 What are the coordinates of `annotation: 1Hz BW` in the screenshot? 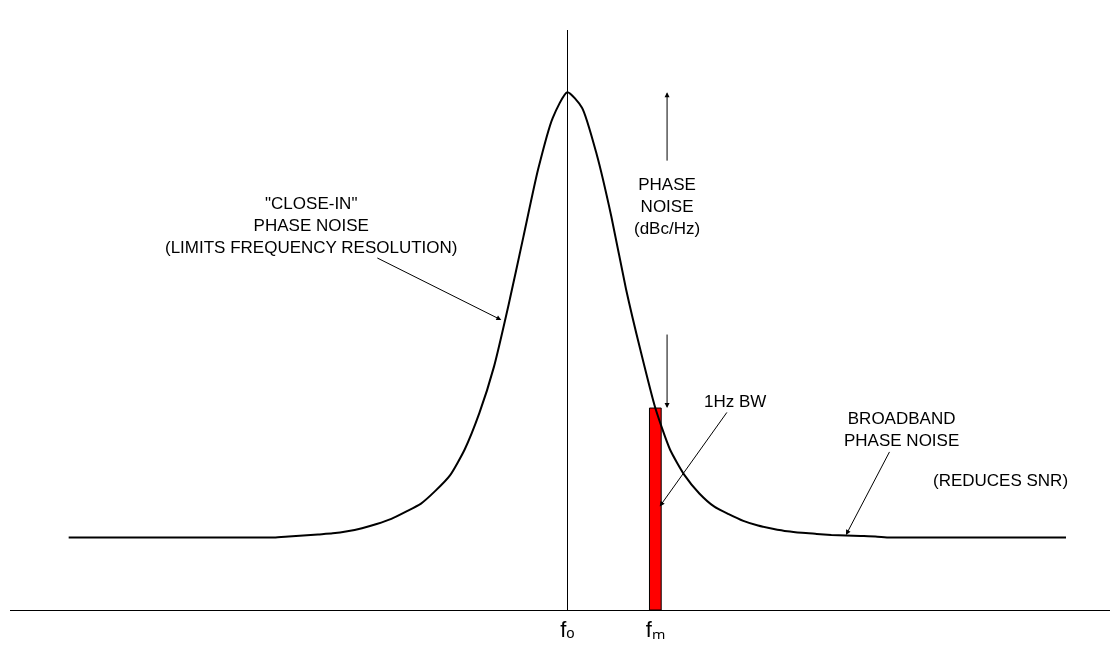 It's located at (735, 401).